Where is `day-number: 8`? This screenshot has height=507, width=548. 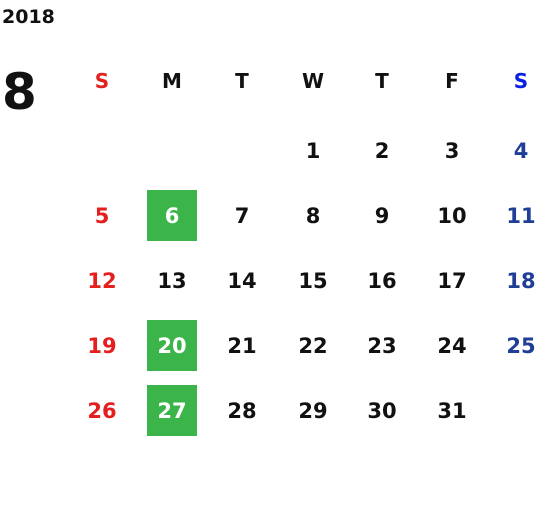
day-number: 8 is located at coordinates (313, 216).